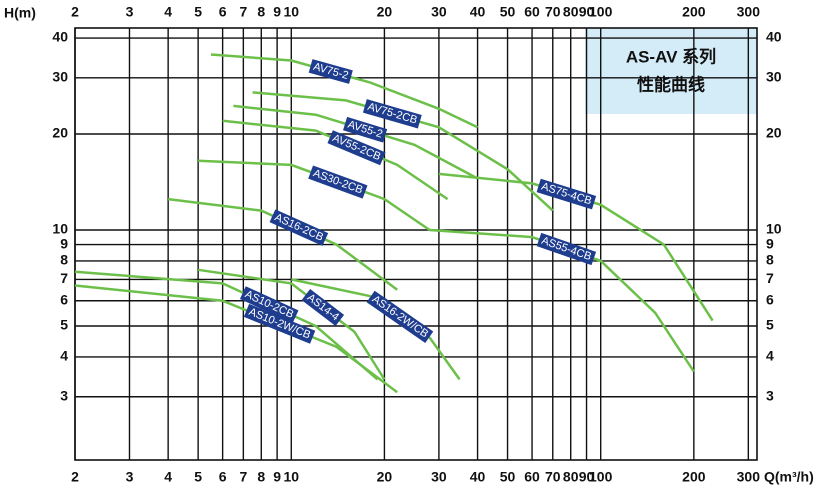  I want to click on curve-label-text: AS75-4CB, so click(566, 194).